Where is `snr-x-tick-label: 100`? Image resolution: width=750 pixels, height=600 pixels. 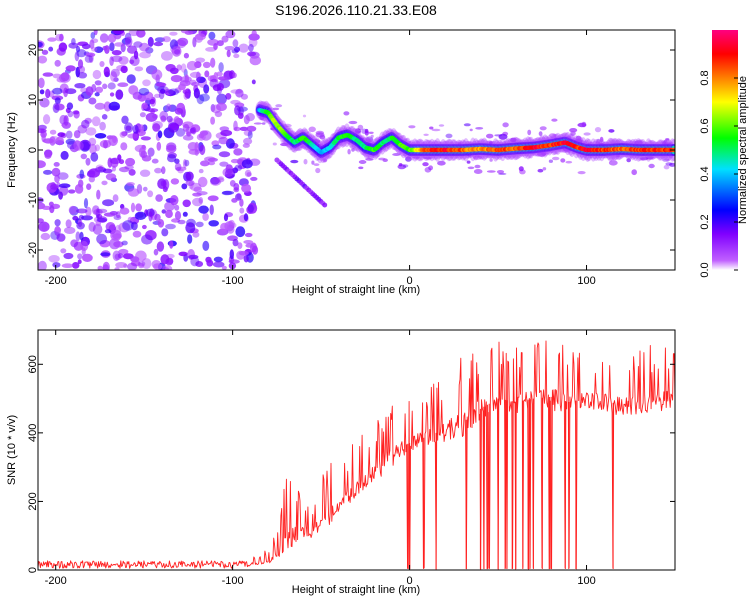 snr-x-tick-label: 100 is located at coordinates (586, 581).